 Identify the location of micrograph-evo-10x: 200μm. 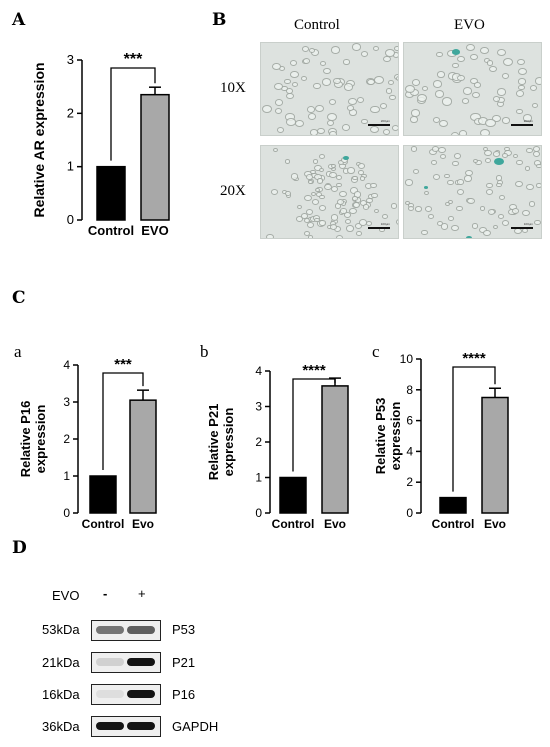
(472, 89).